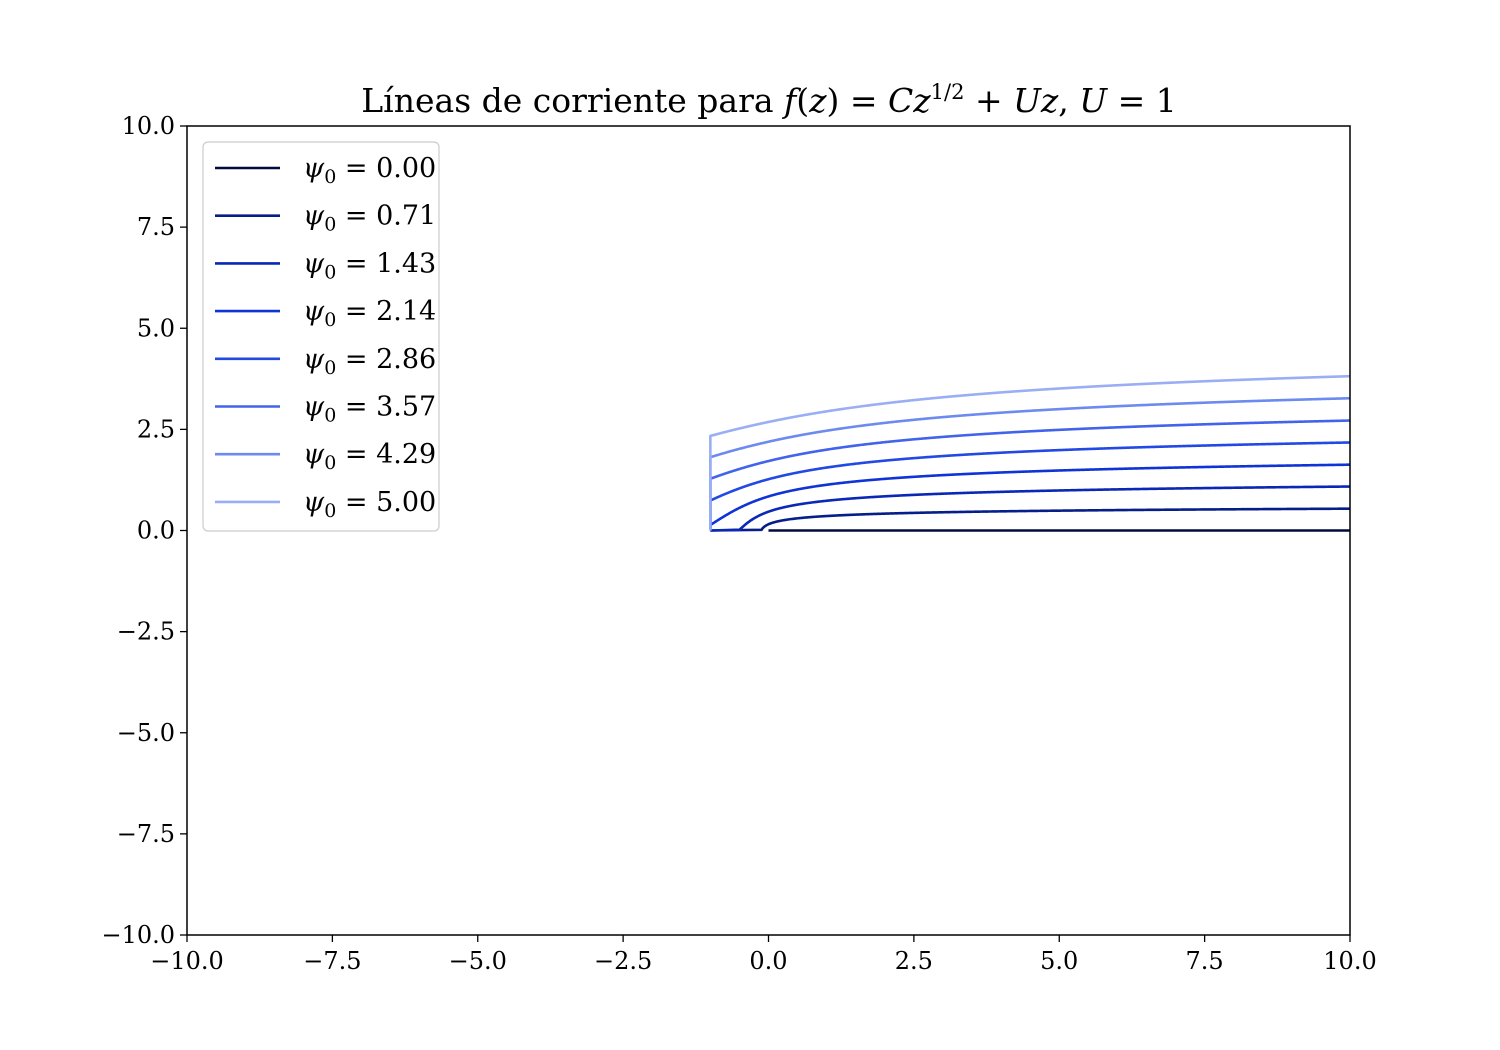 The width and height of the screenshot is (1500, 1050). I want to click on legend-label-6: ψ0 = 4.29, so click(369, 456).